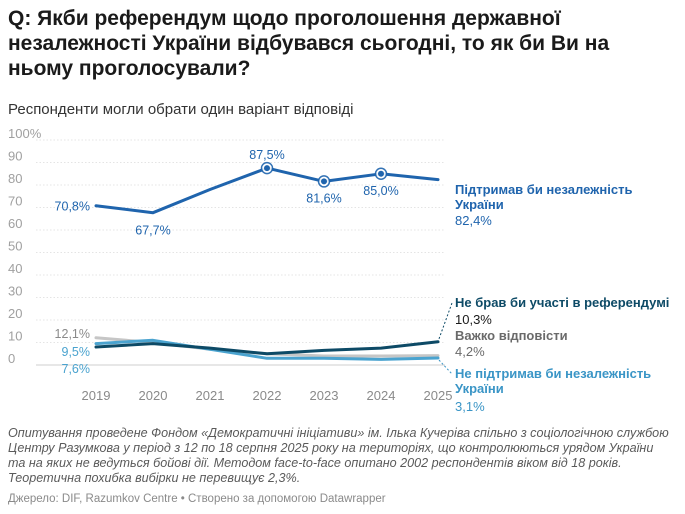 The height and width of the screenshot is (514, 685). Describe the element at coordinates (473, 319) in the screenshot. I see `end-value-label: 10,3%` at that location.